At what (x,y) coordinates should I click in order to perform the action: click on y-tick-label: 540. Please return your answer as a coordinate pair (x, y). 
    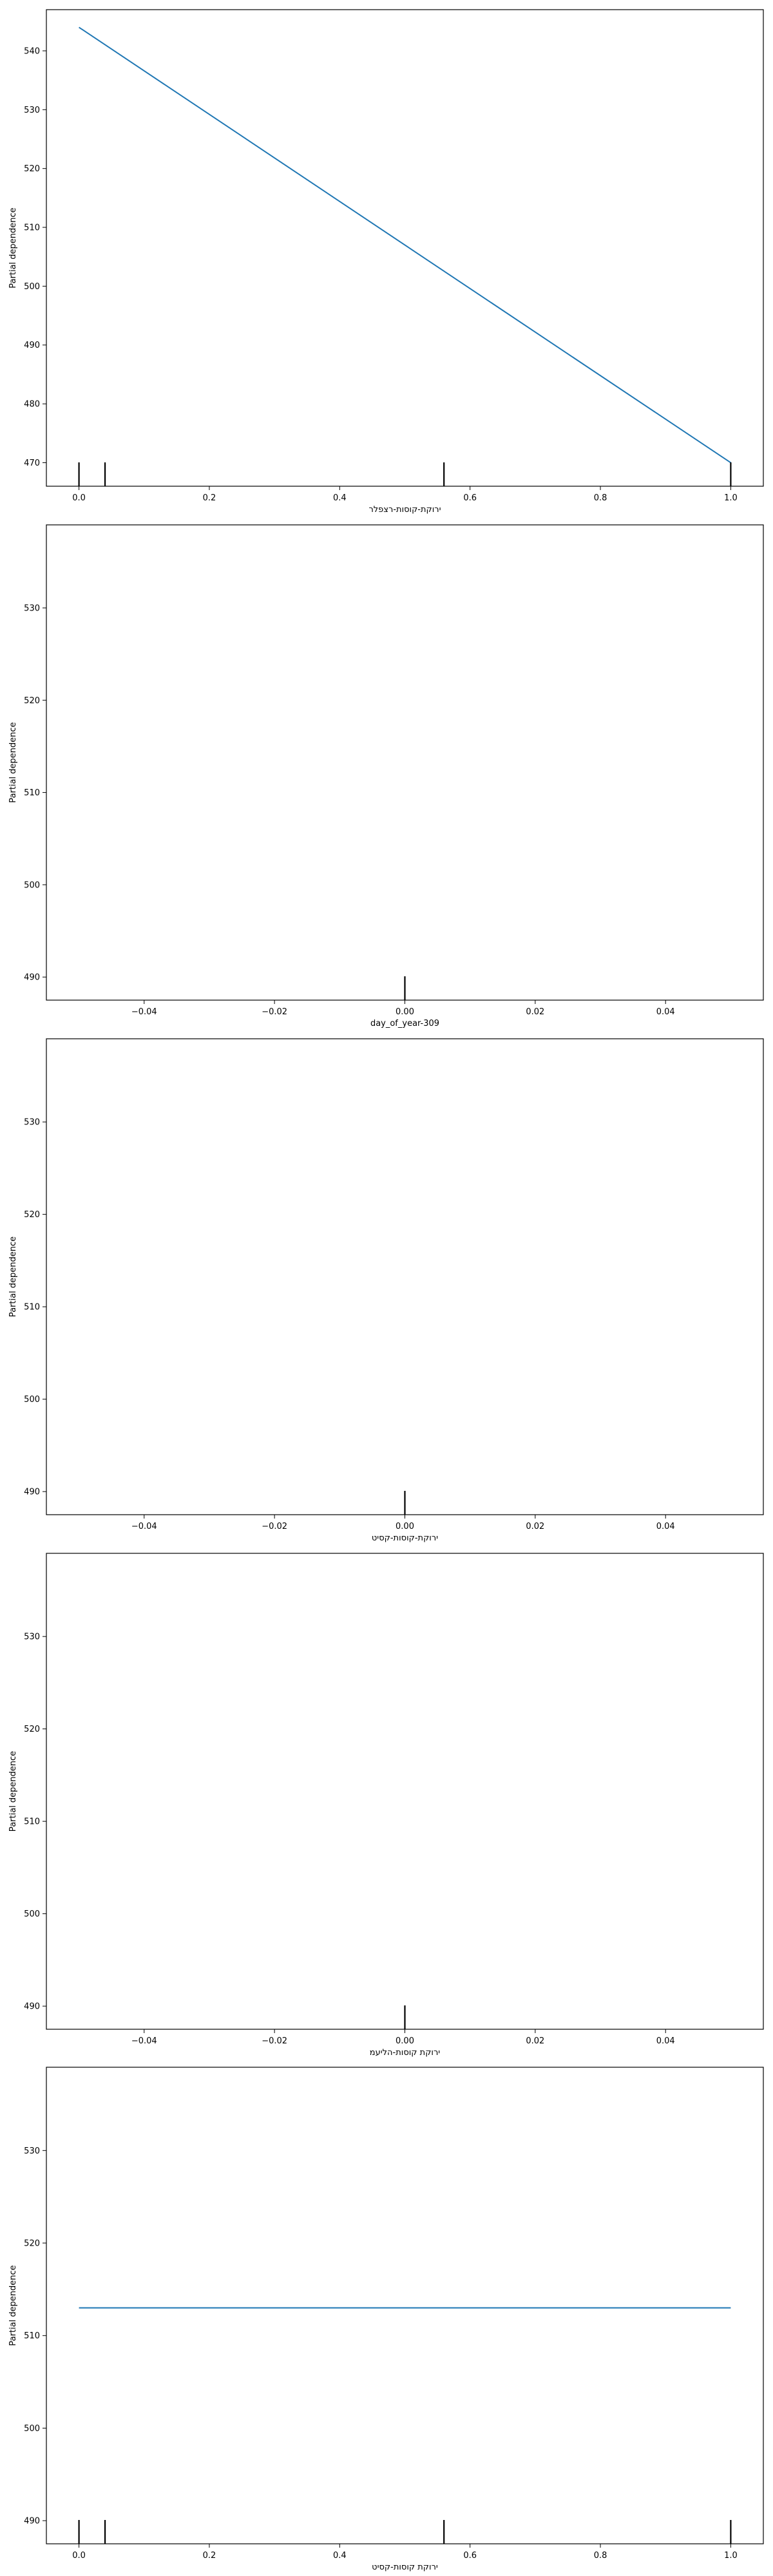
    Looking at the image, I should click on (32, 51).